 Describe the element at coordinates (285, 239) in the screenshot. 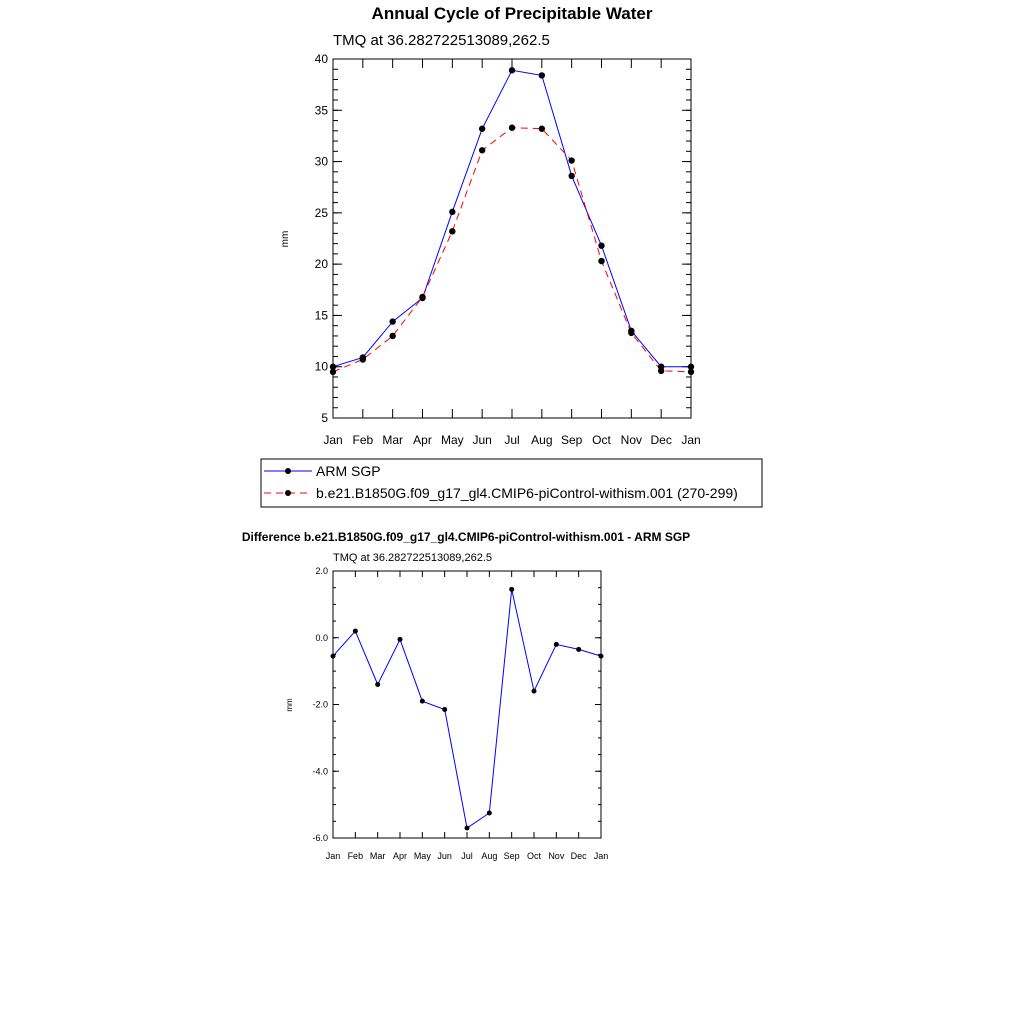

I see `main-y-axis-label: mm` at that location.